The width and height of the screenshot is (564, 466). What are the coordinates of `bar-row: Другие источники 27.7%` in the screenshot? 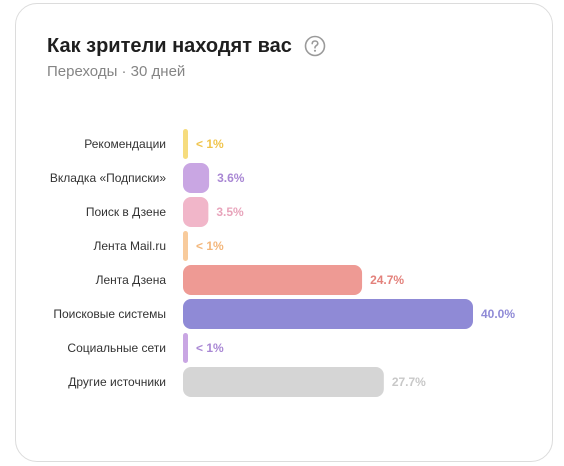 It's located at (247, 382).